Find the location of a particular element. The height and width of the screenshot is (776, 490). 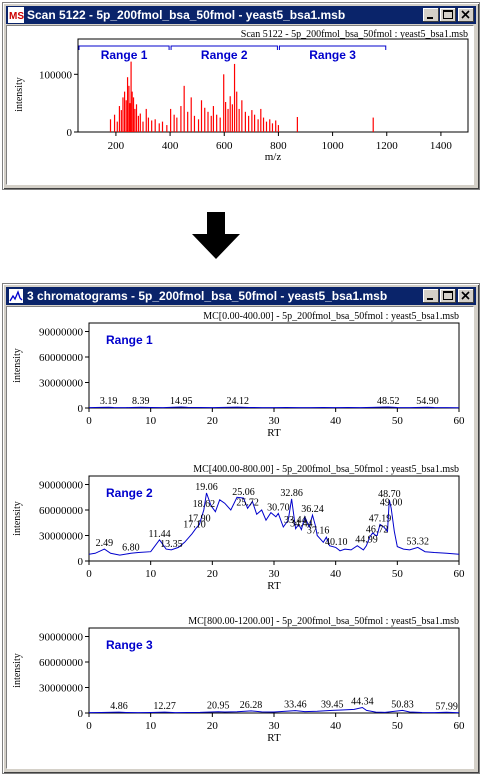

peak-label: 19.06 is located at coordinates (206, 487).